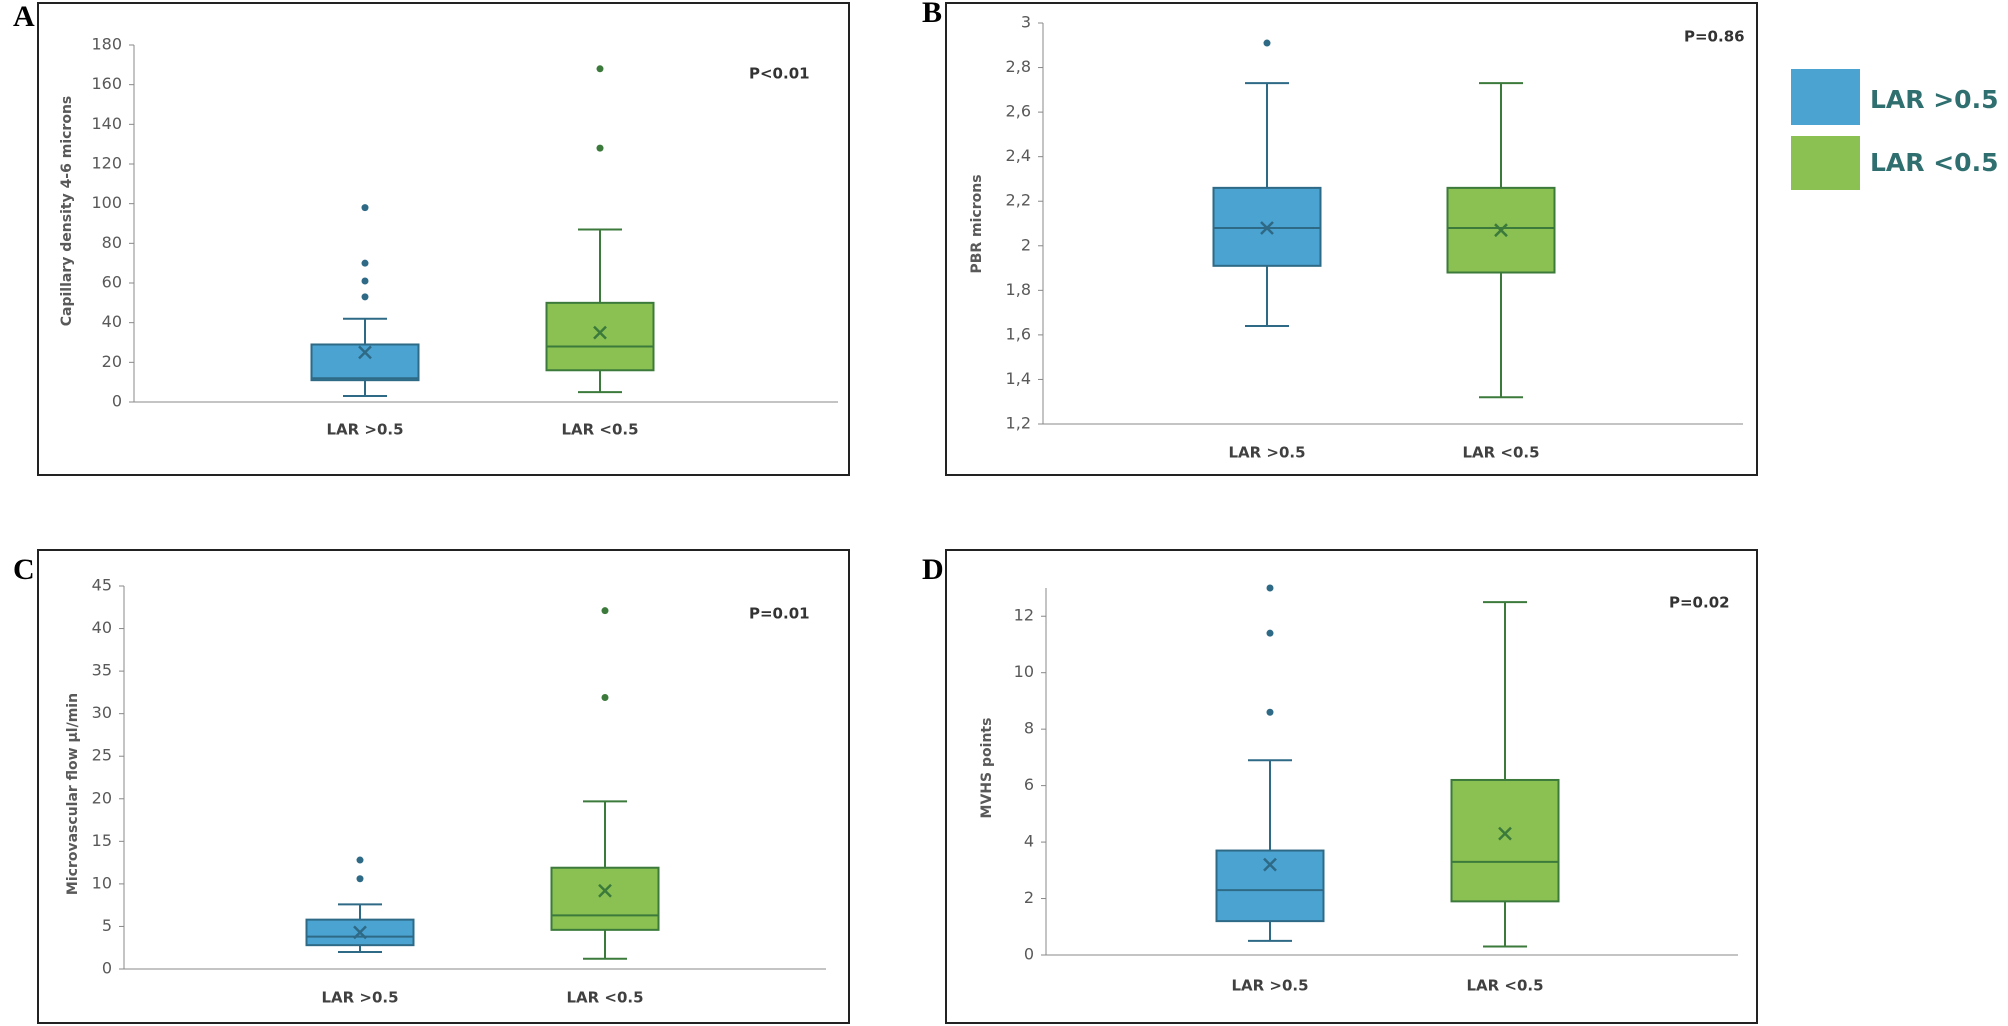 The image size is (2008, 1026). Describe the element at coordinates (106, 44) in the screenshot. I see `y-tick-label: 180` at that location.